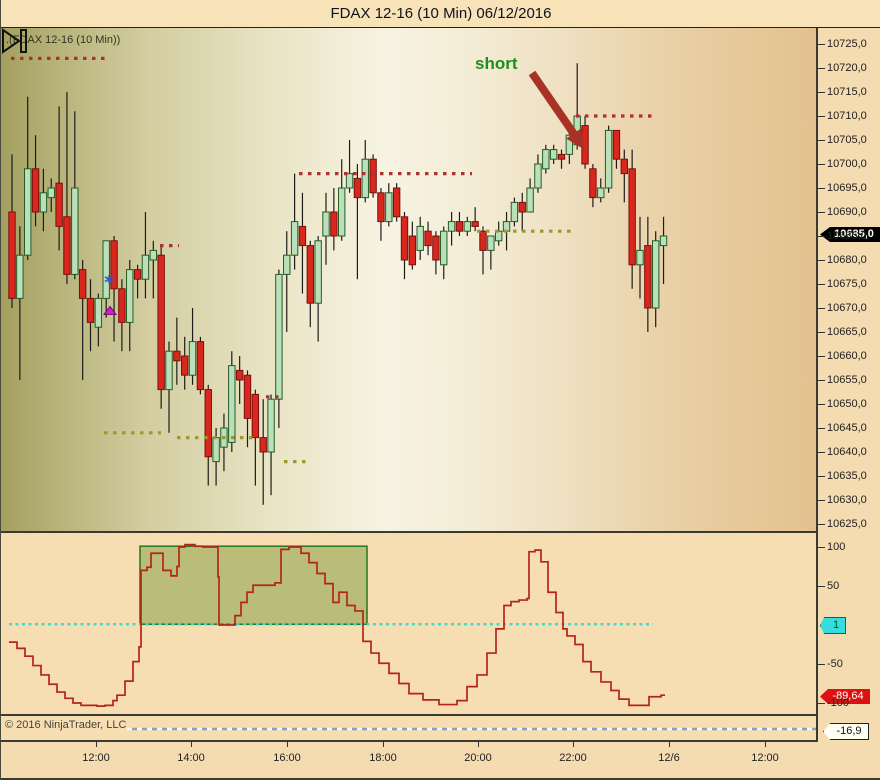 This screenshot has width=880, height=780. Describe the element at coordinates (847, 332) in the screenshot. I see `price-axis-label: 10665,0` at that location.